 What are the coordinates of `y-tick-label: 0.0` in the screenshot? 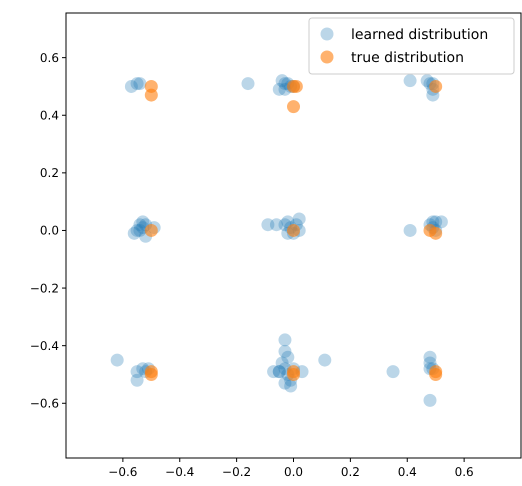 It's located at (49, 231).